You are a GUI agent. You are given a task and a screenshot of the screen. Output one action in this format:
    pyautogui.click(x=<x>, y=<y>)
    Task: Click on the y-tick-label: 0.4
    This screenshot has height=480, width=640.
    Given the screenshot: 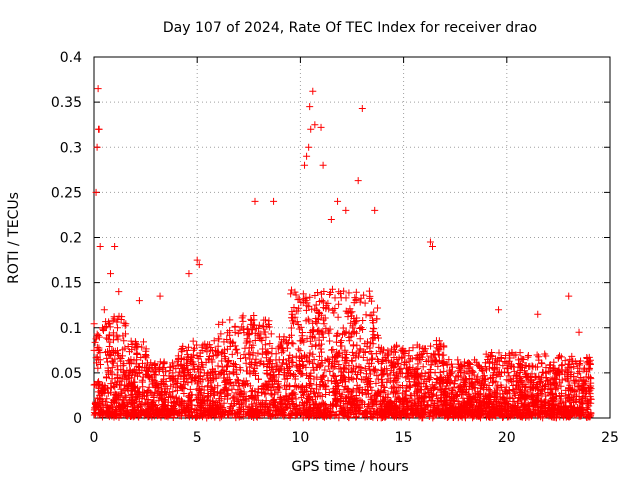 What is the action you would take?
    pyautogui.click(x=71, y=58)
    